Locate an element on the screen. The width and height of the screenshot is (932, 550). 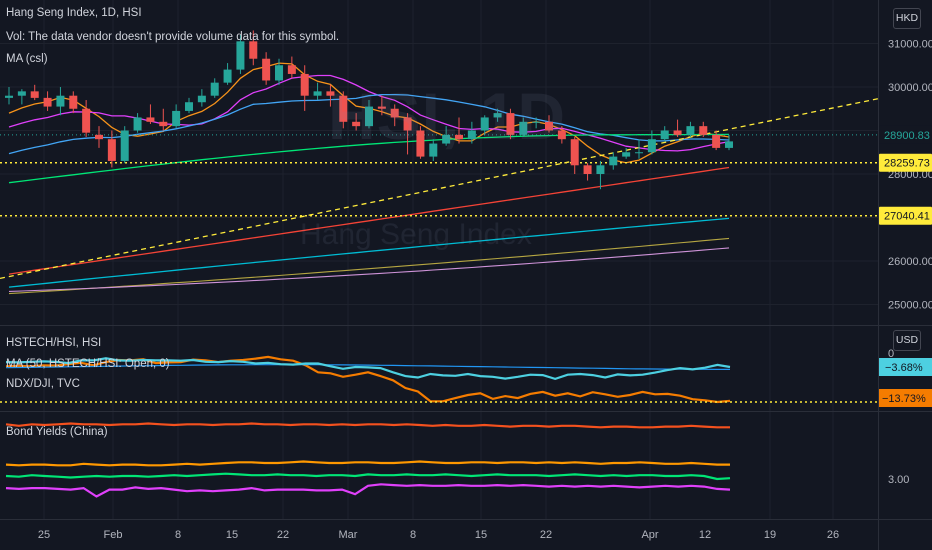
price-tick-label: 25000.00 is located at coordinates (910, 306).